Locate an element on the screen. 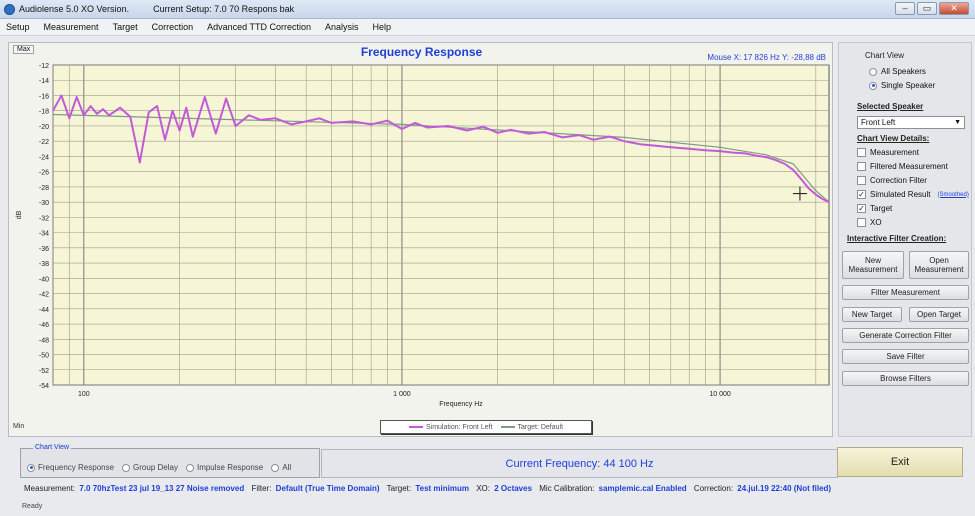  status-target-value: Test minimum is located at coordinates (442, 488).